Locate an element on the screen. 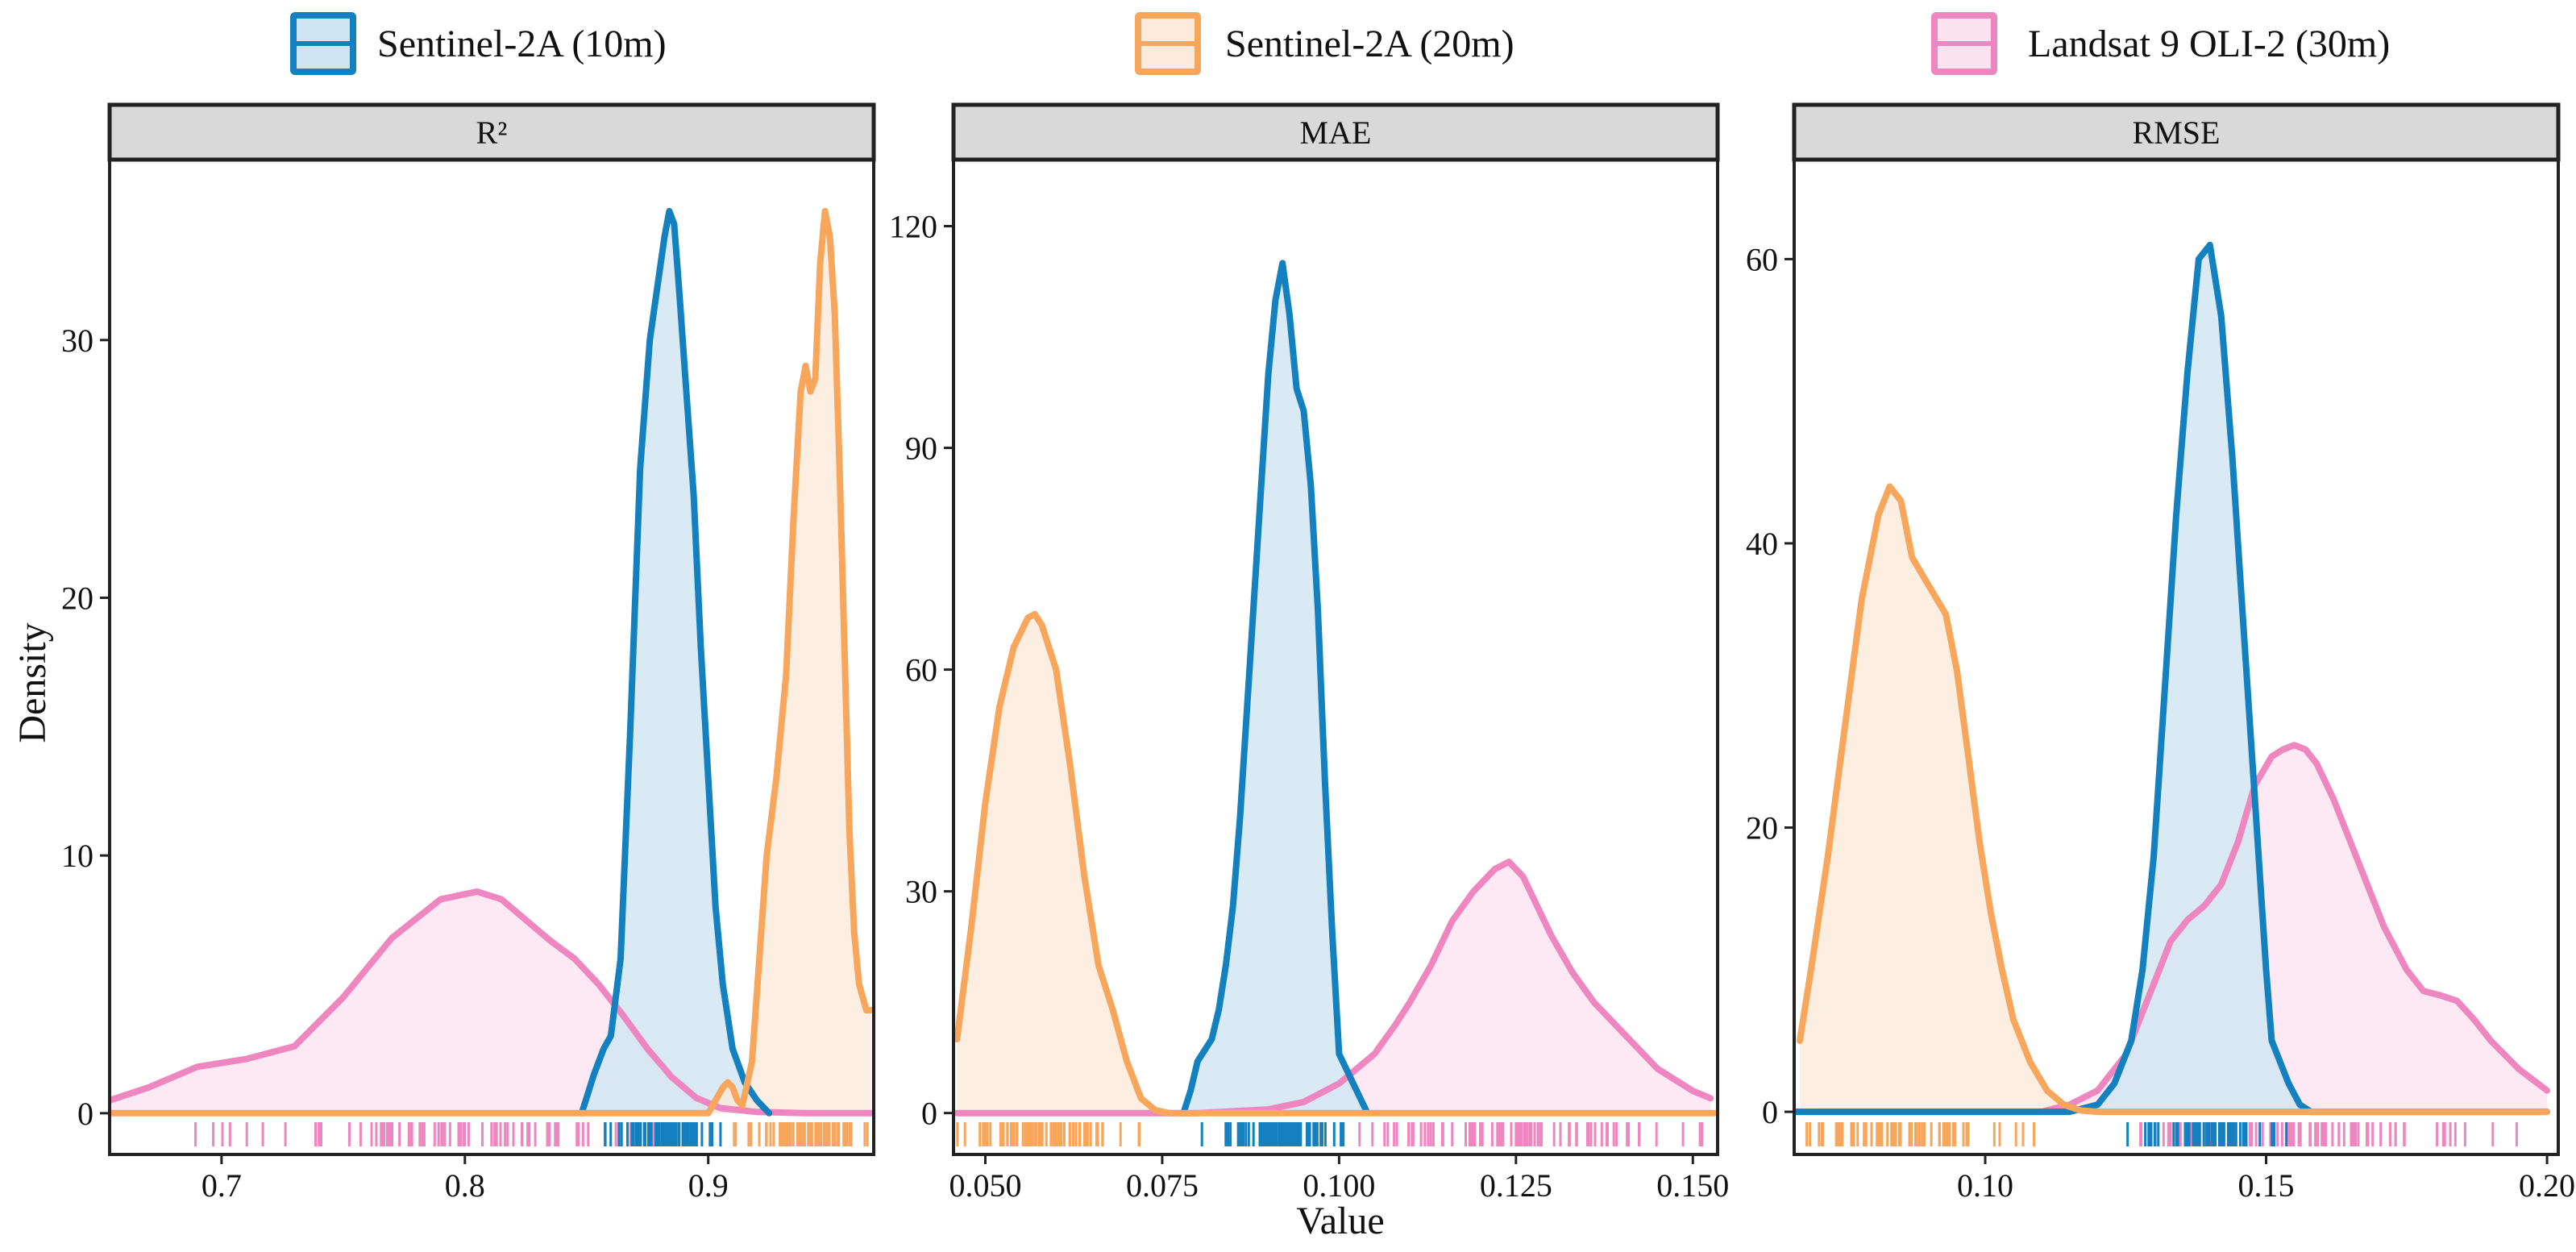  density-line-sentinel-10m-r2 is located at coordinates (675, 662).